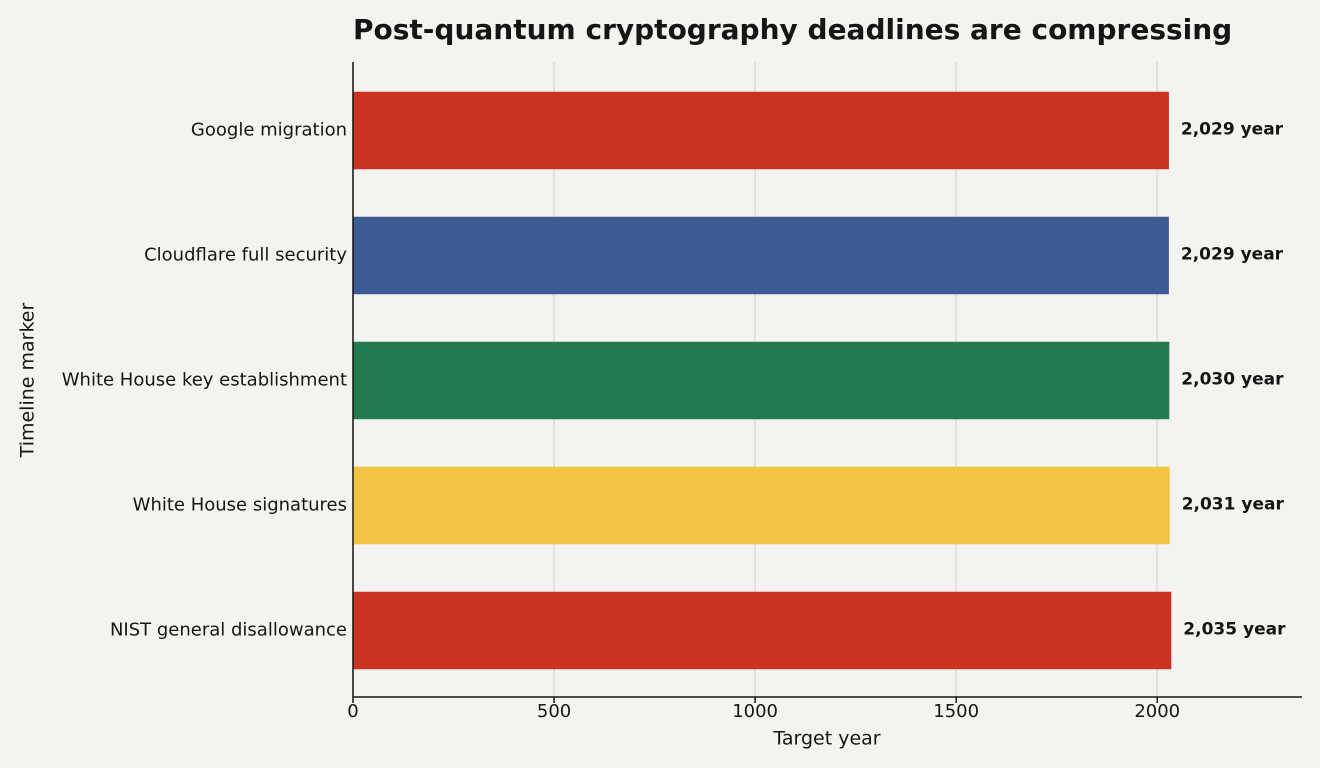 The width and height of the screenshot is (1320, 768). What do you see at coordinates (240, 505) in the screenshot?
I see `y-tick-label: White House signatures` at bounding box center [240, 505].